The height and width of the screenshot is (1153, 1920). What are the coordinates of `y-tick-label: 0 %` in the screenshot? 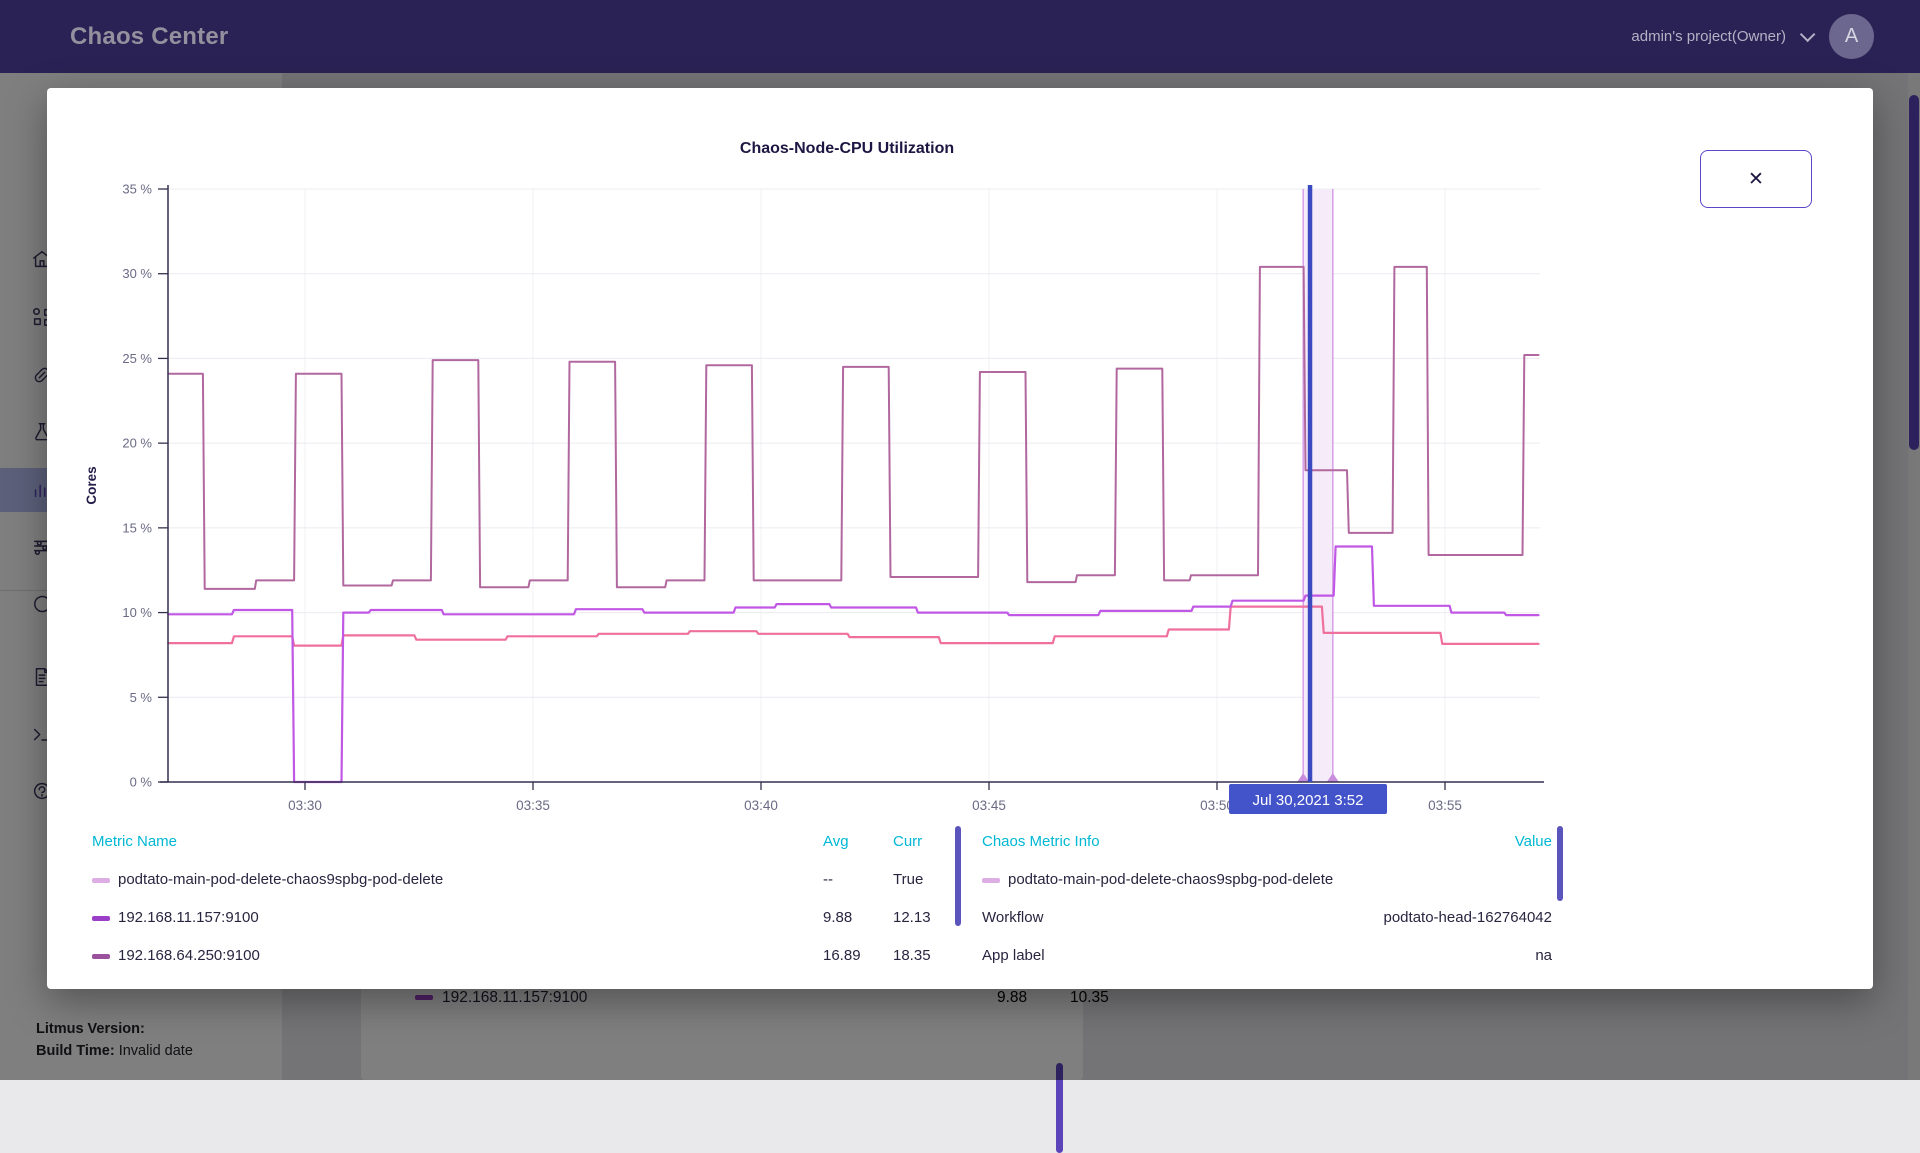 It's located at (141, 782).